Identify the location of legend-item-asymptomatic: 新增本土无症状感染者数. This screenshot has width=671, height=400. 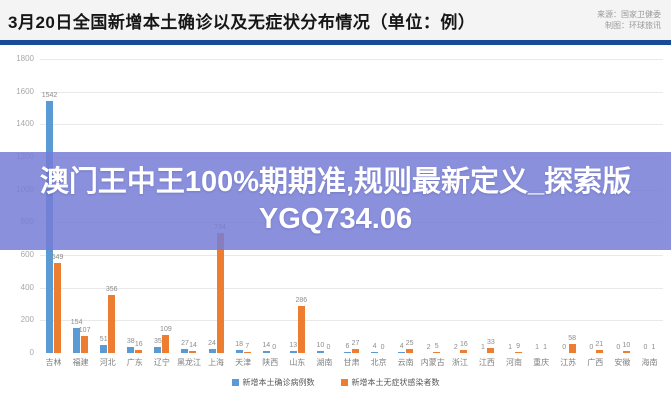
(390, 382).